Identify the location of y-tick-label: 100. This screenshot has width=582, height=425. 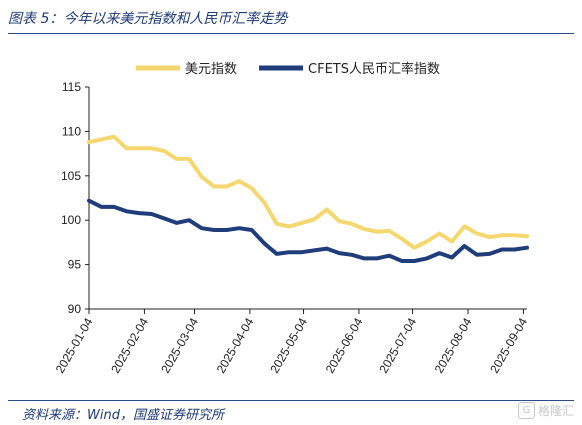
(71, 220).